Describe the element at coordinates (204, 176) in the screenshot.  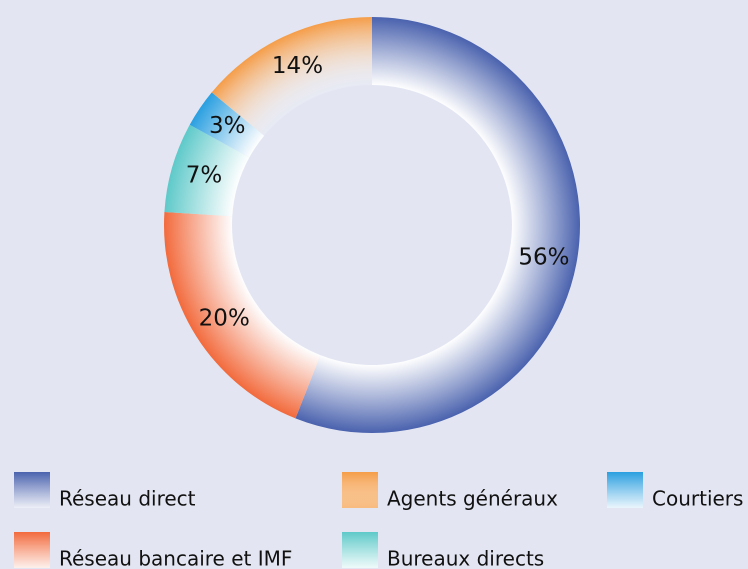
I see `data-label: 7%` at that location.